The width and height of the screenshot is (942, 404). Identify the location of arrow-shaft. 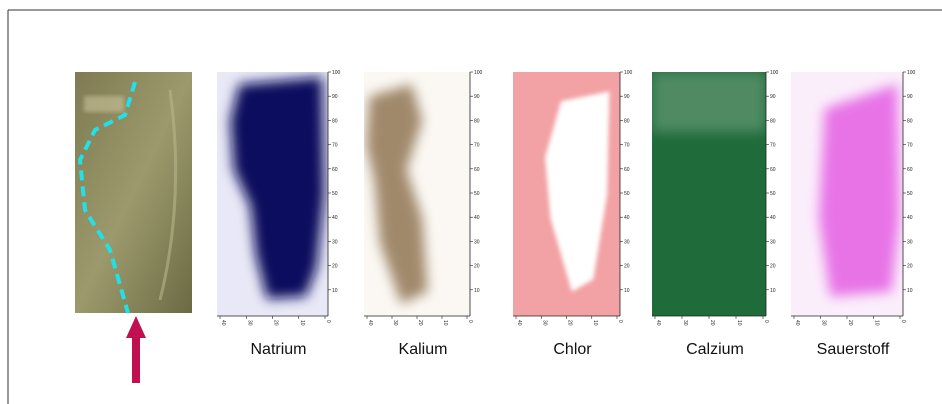
(136, 359).